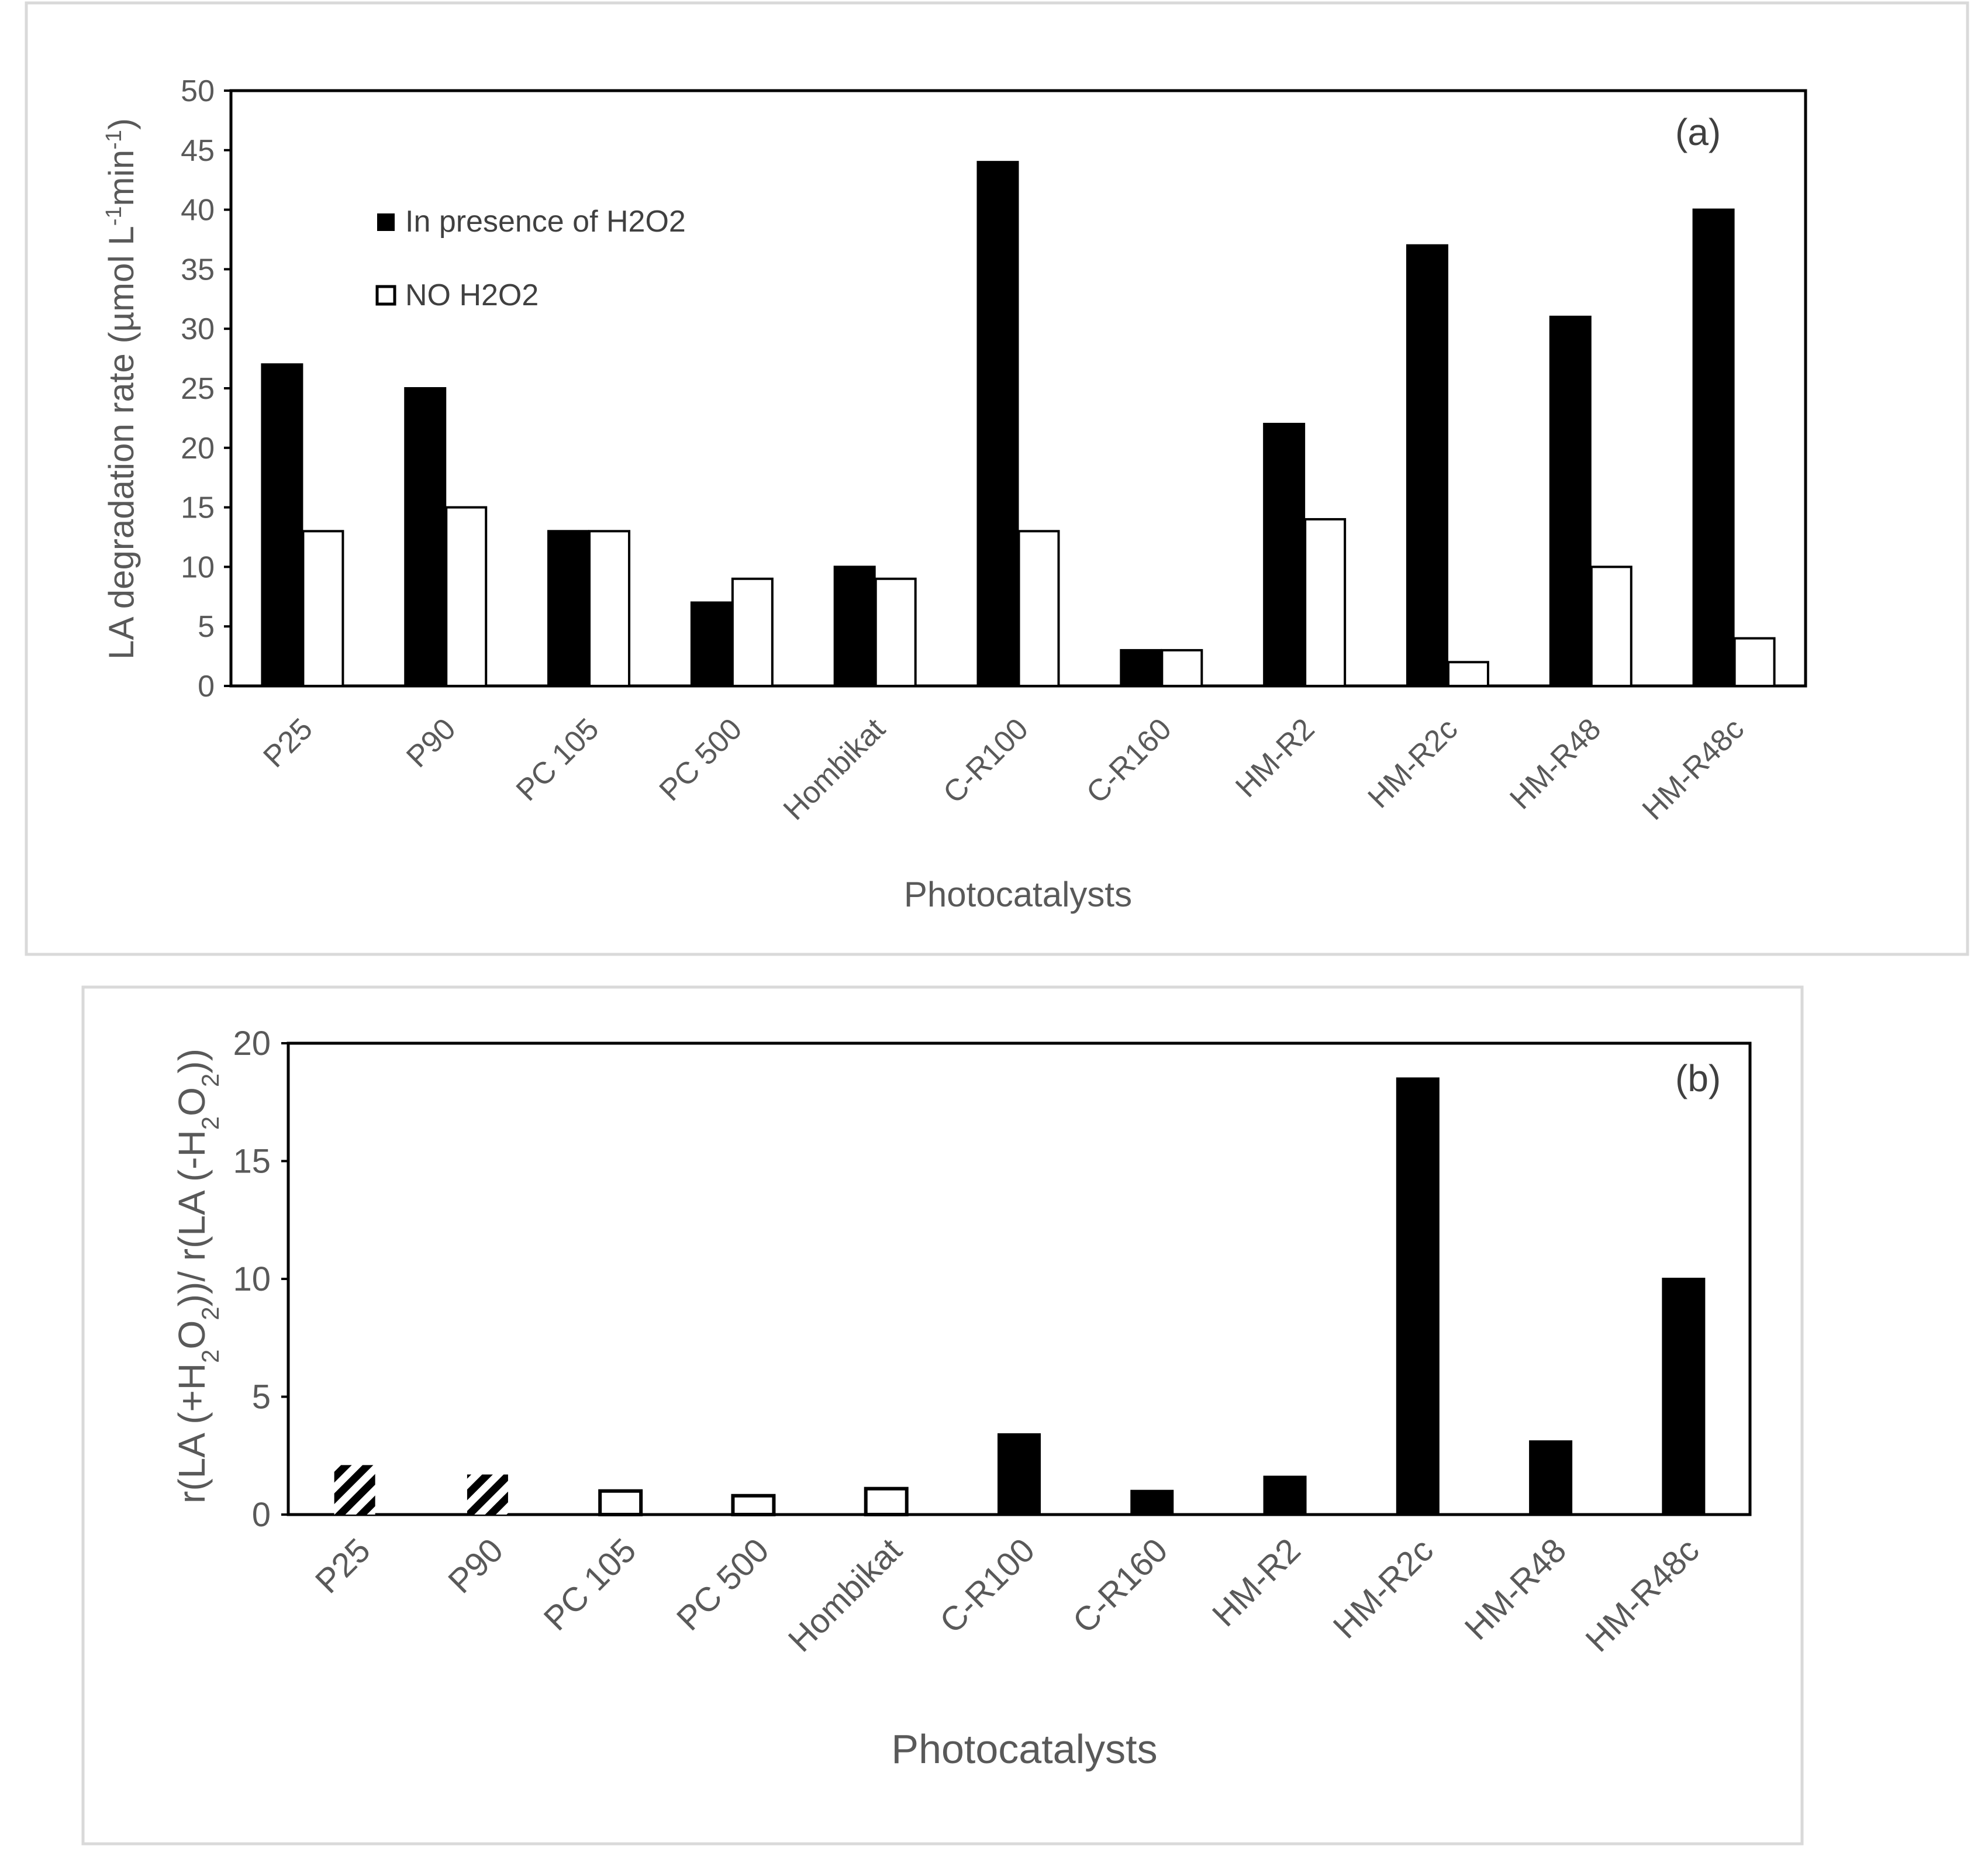 The width and height of the screenshot is (1988, 1859). I want to click on bar-a-no-h2o2-p25, so click(323, 608).